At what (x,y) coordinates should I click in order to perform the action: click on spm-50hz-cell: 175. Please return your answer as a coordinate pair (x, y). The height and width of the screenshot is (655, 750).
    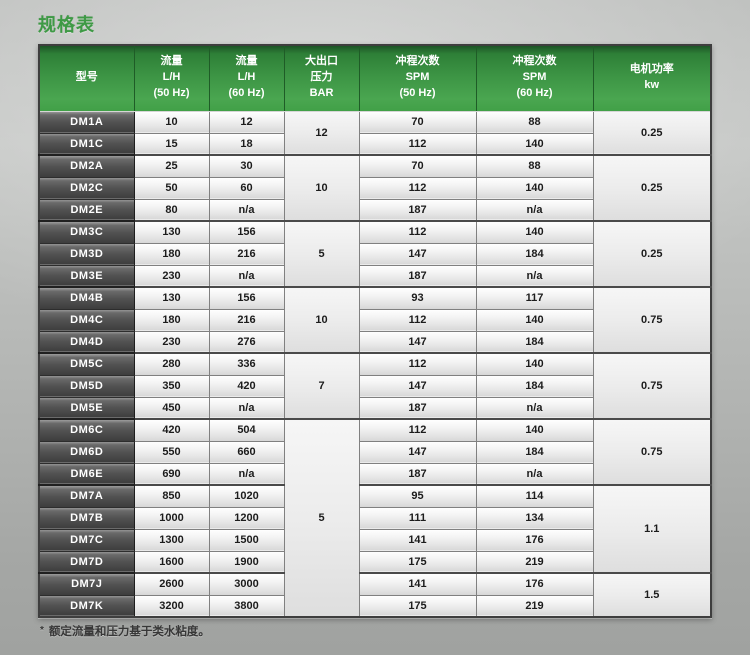
    Looking at the image, I should click on (417, 606).